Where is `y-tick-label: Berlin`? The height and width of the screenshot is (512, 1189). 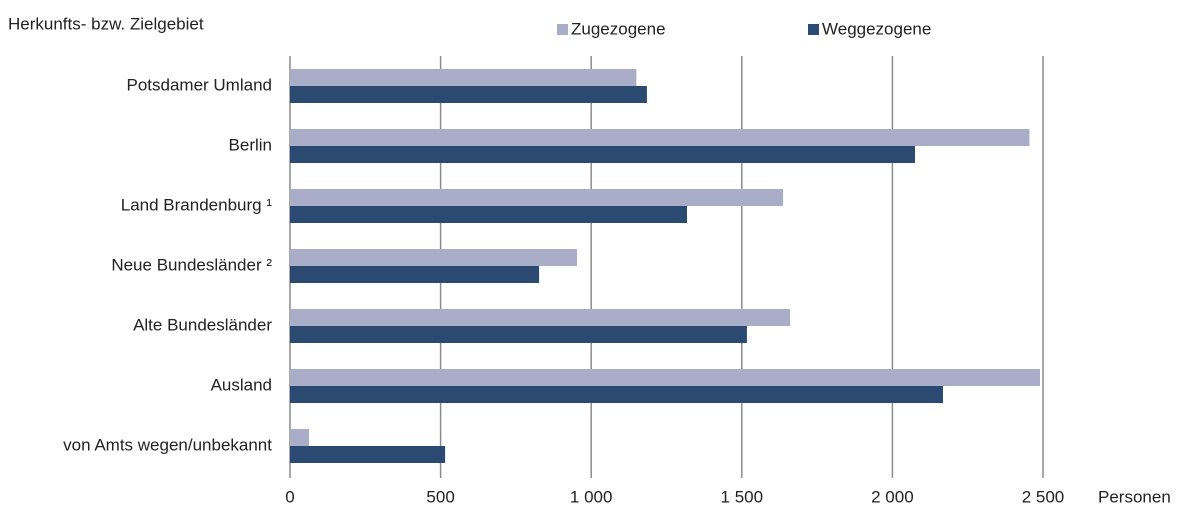
y-tick-label: Berlin is located at coordinates (250, 144).